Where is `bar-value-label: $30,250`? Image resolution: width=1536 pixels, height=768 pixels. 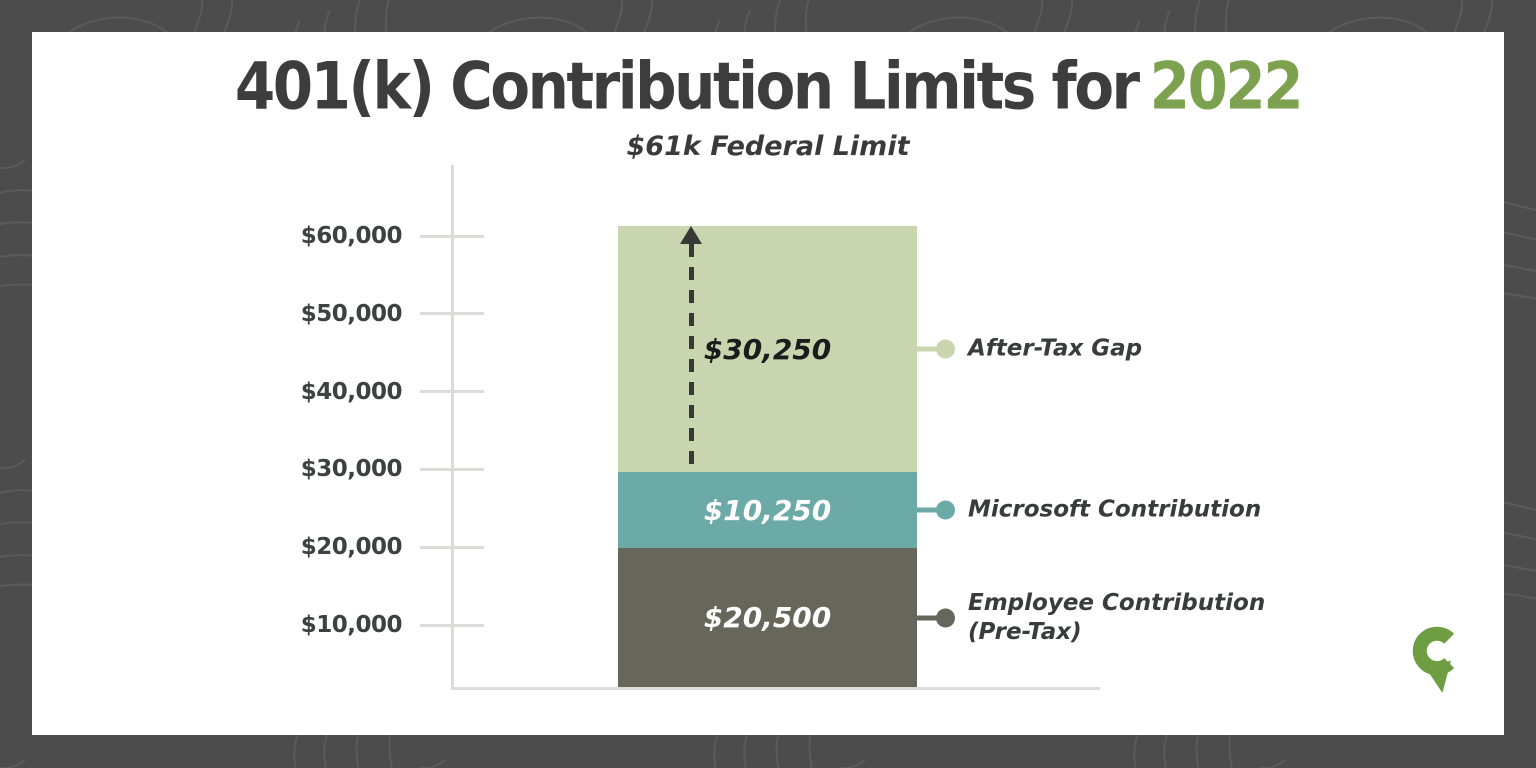
bar-value-label: $30,250 is located at coordinates (767, 349).